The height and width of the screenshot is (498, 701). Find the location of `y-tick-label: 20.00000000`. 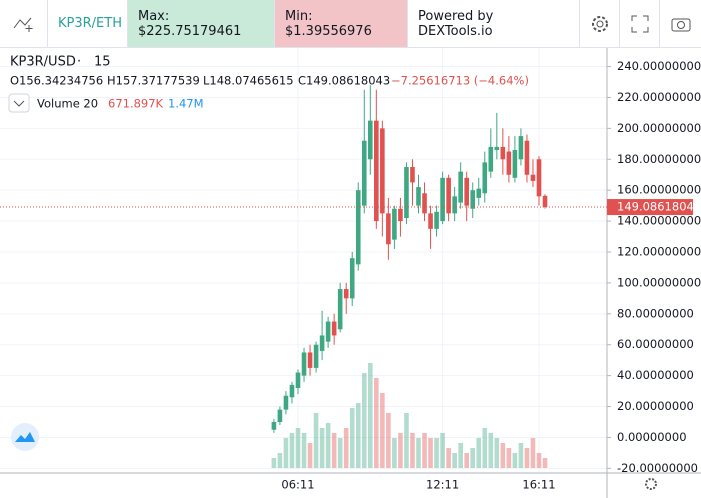

y-tick-label: 20.00000000 is located at coordinates (655, 406).